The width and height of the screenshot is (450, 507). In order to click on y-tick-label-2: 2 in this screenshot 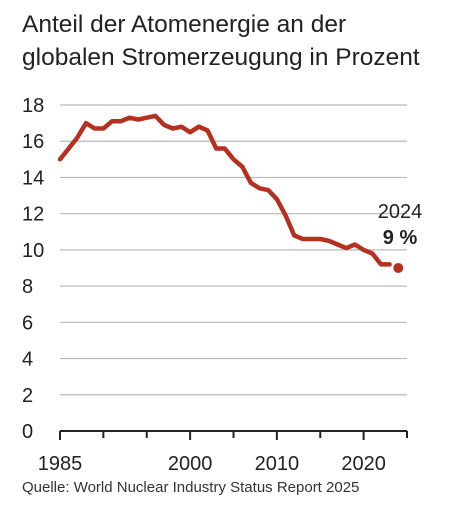, I will do `click(27, 396)`.